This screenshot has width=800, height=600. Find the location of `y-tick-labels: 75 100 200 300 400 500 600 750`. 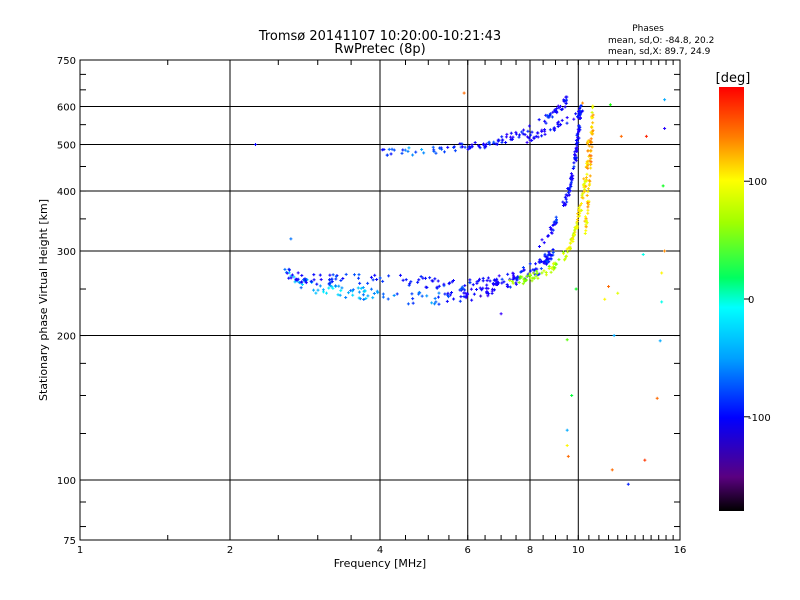

y-tick-labels: 75 100 200 300 400 500 600 750 is located at coordinates (66, 301).